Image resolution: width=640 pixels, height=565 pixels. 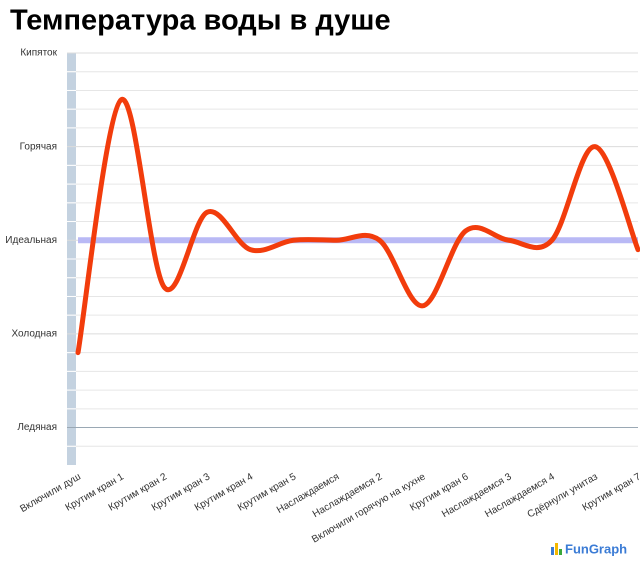 What do you see at coordinates (556, 549) in the screenshot?
I see `logo-icon` at bounding box center [556, 549].